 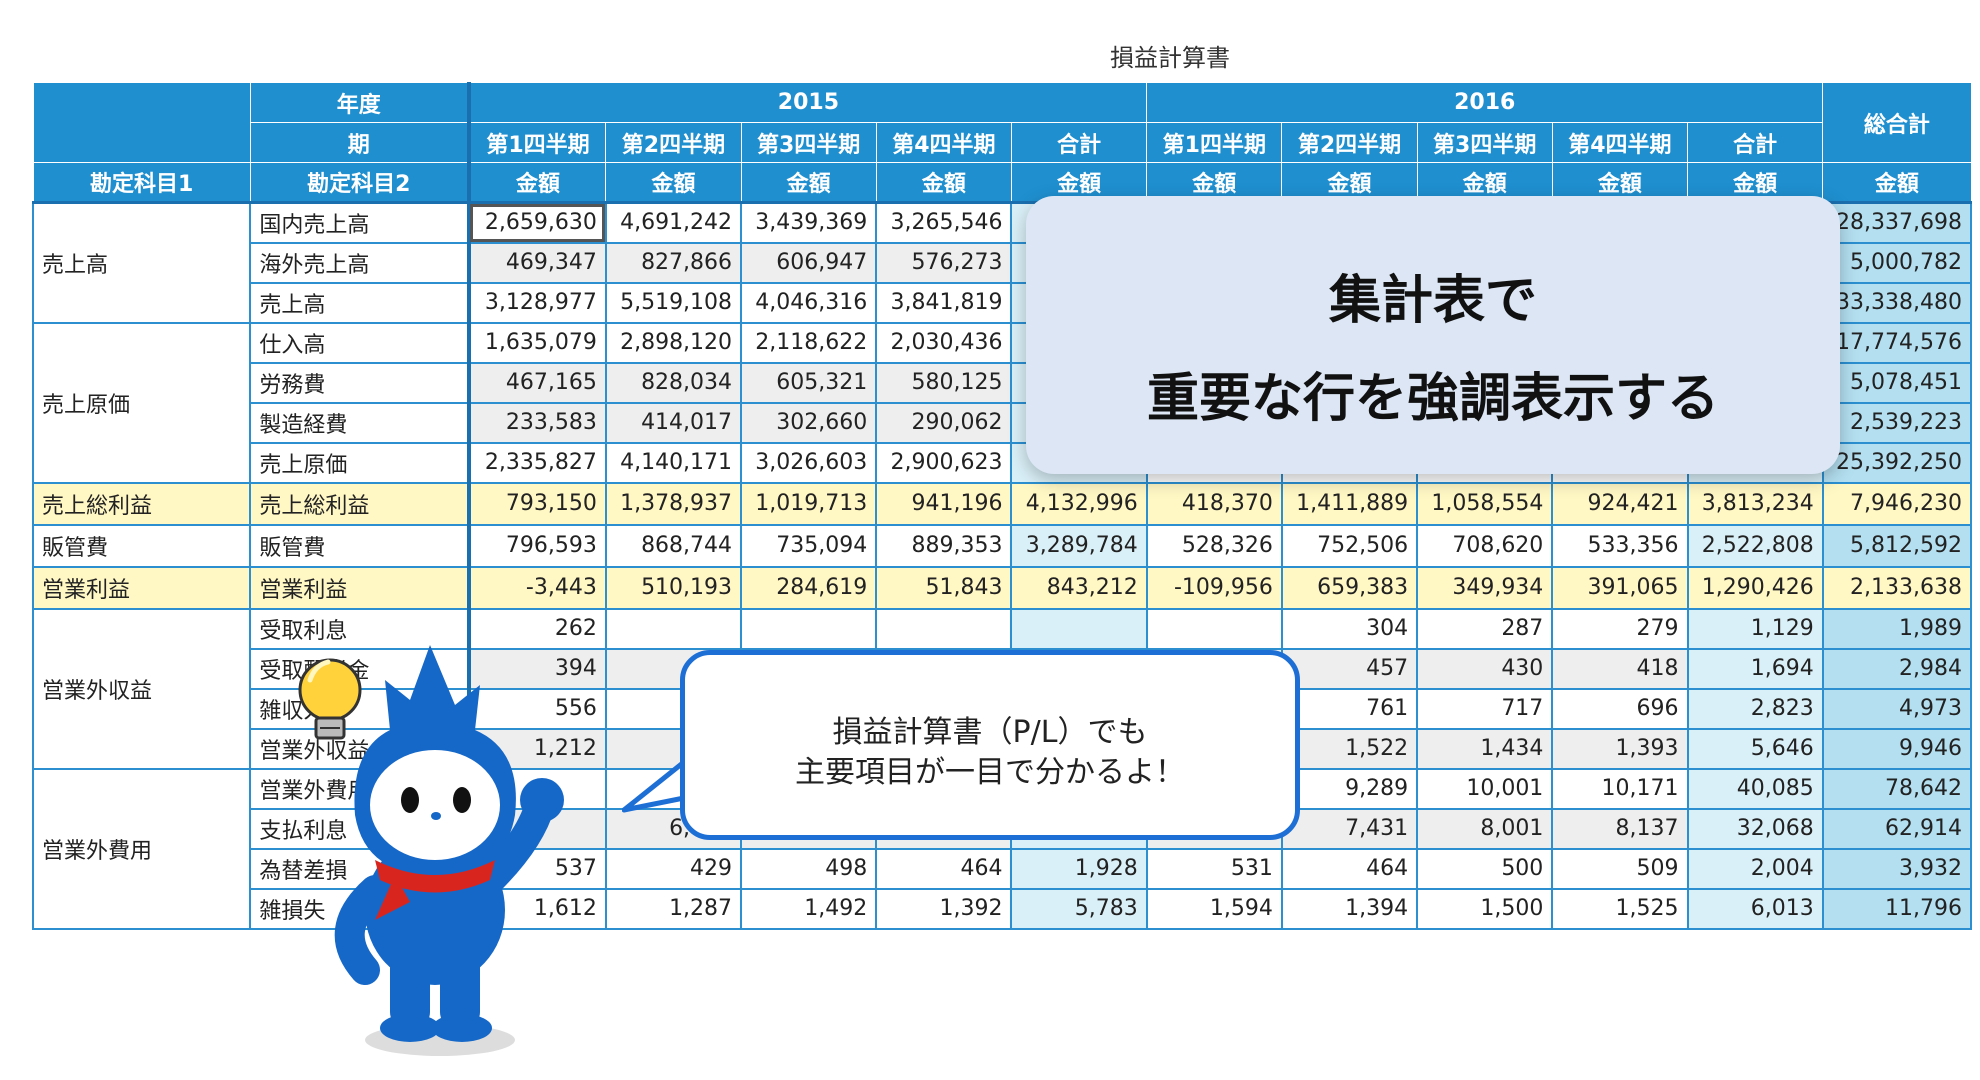 I want to click on value-cell: 4,046,316, so click(x=809, y=302).